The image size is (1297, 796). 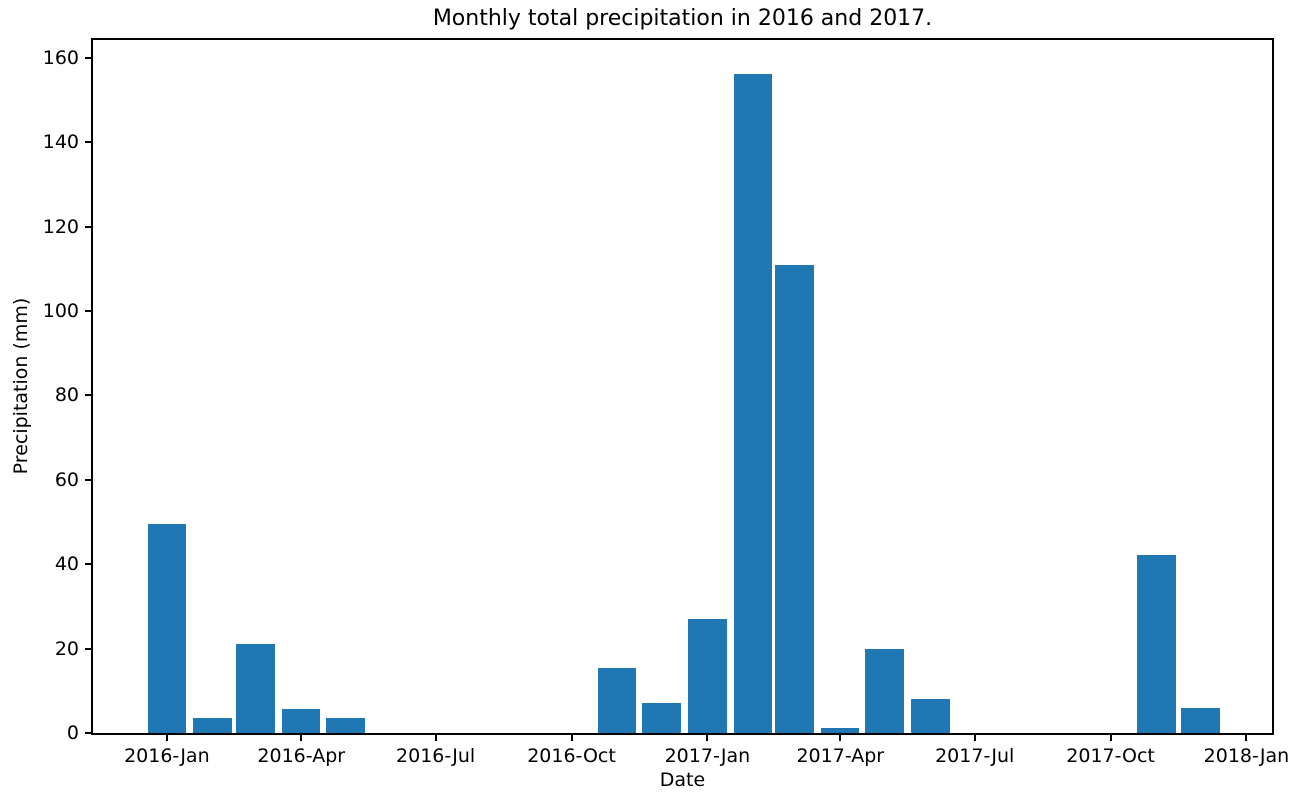 What do you see at coordinates (571, 737) in the screenshot?
I see `x-tick-2016-Oct` at bounding box center [571, 737].